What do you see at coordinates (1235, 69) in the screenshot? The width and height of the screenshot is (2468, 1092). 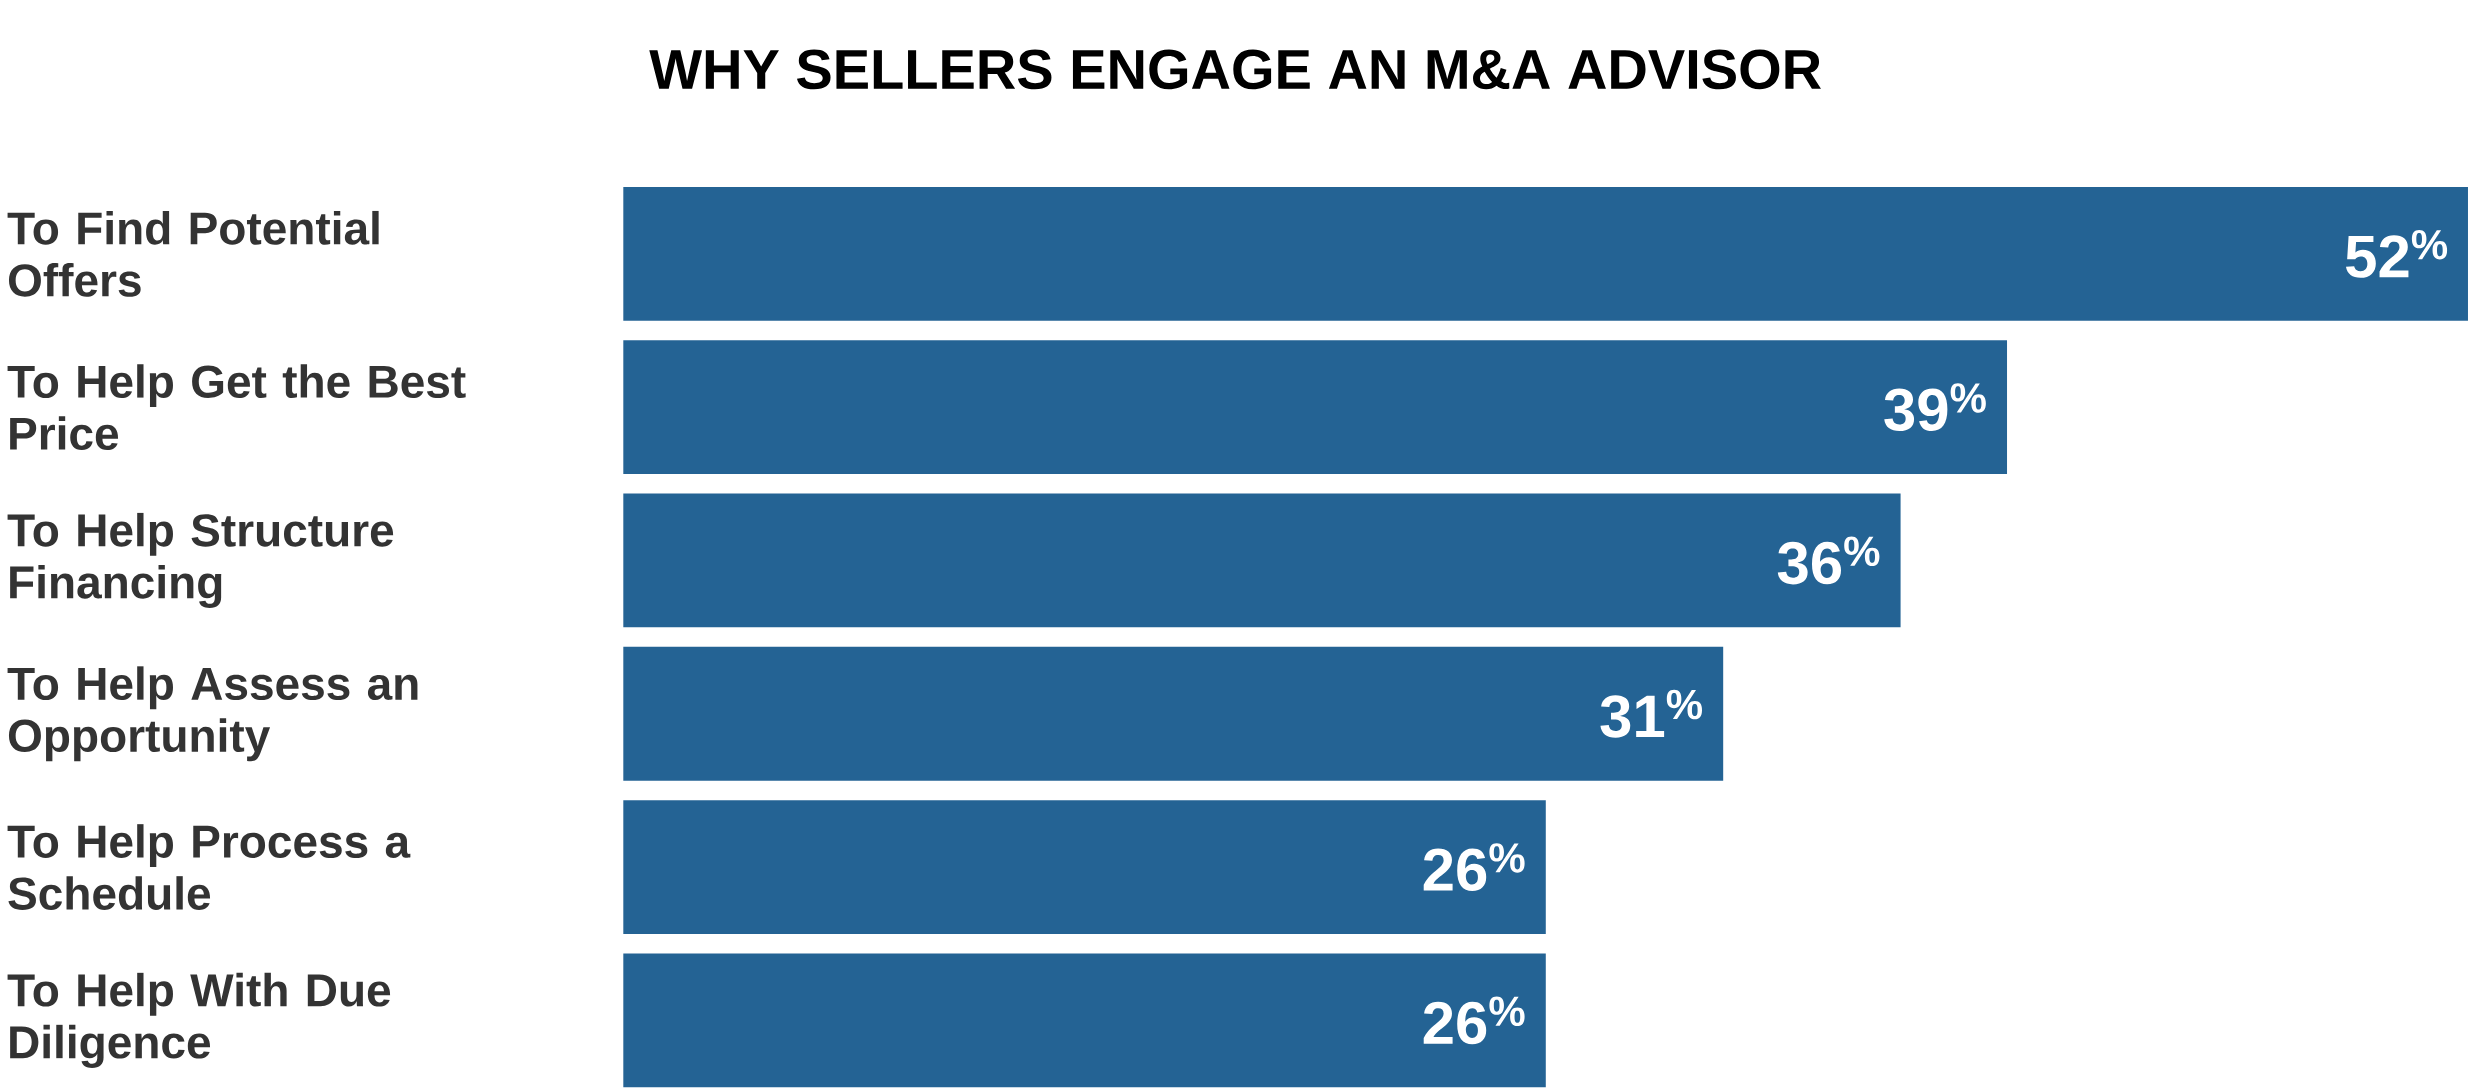 I see `chart-title: WHY SELLERS ENGAGE AN M&A ADVISOR` at bounding box center [1235, 69].